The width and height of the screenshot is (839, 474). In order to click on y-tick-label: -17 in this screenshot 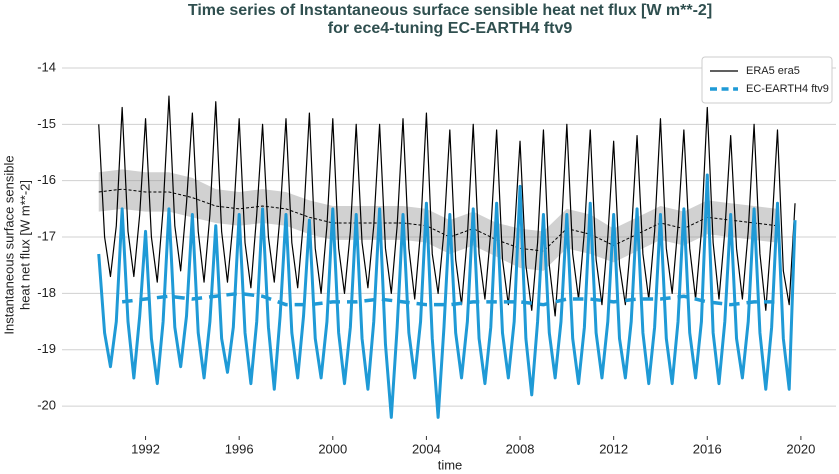, I will do `click(46, 235)`.